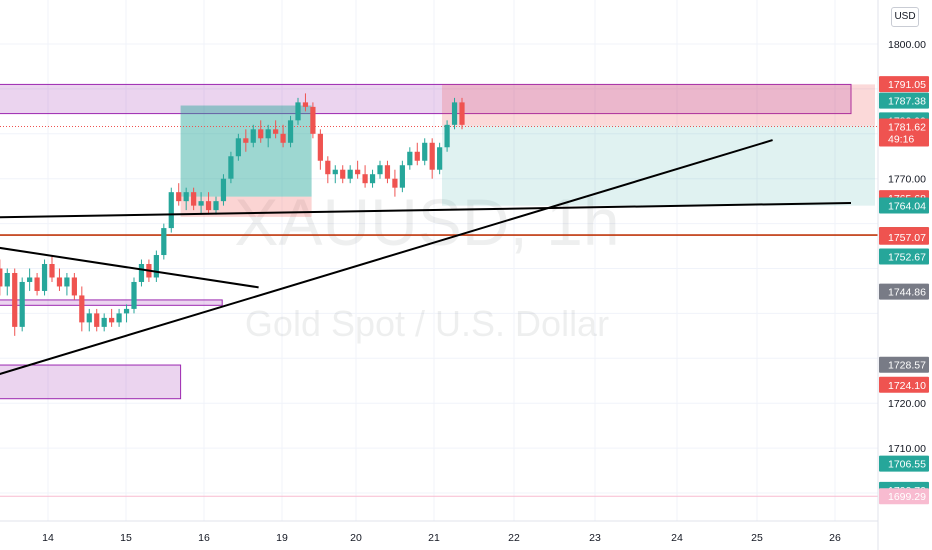 The height and width of the screenshot is (550, 932). I want to click on x-tick-label: 24, so click(677, 538).